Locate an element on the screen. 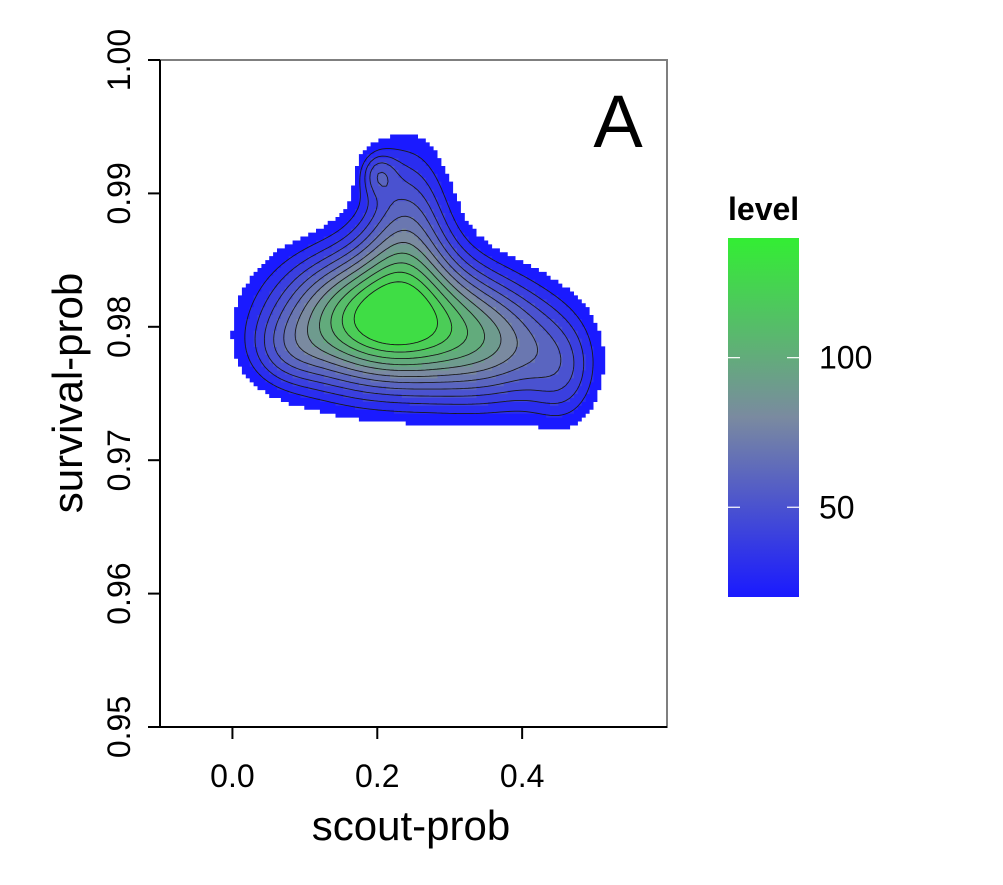 This screenshot has height=885, width=1003. legend: level 50 100 is located at coordinates (800, 394).